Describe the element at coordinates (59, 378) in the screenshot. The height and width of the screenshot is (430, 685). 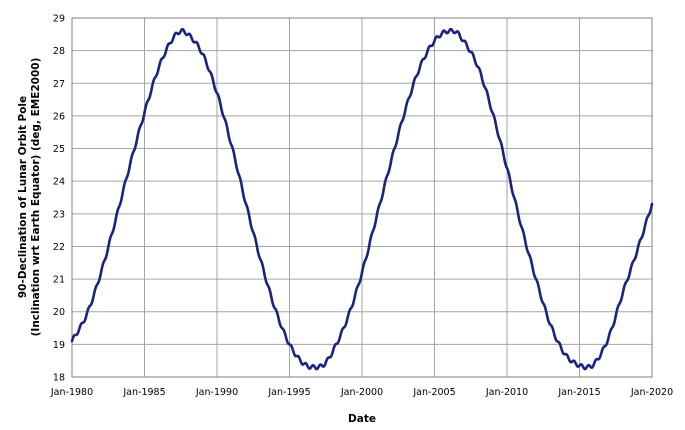
I see `y-tick-label: 18` at that location.